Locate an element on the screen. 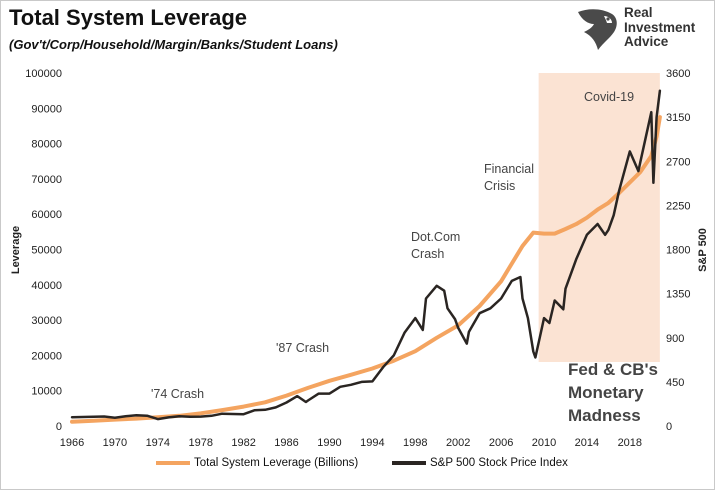  legend-swatch-sp500 is located at coordinates (409, 463).